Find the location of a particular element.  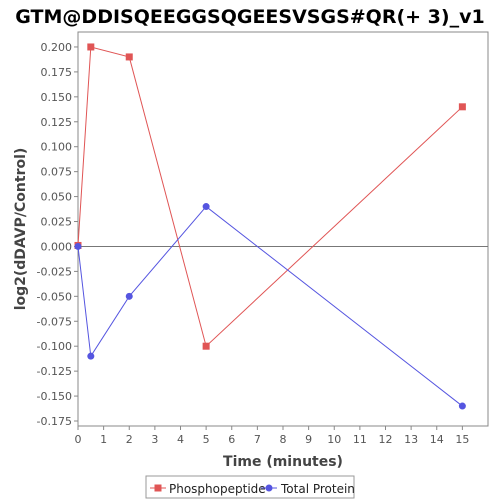

x-tick-label: 14 is located at coordinates (437, 439).